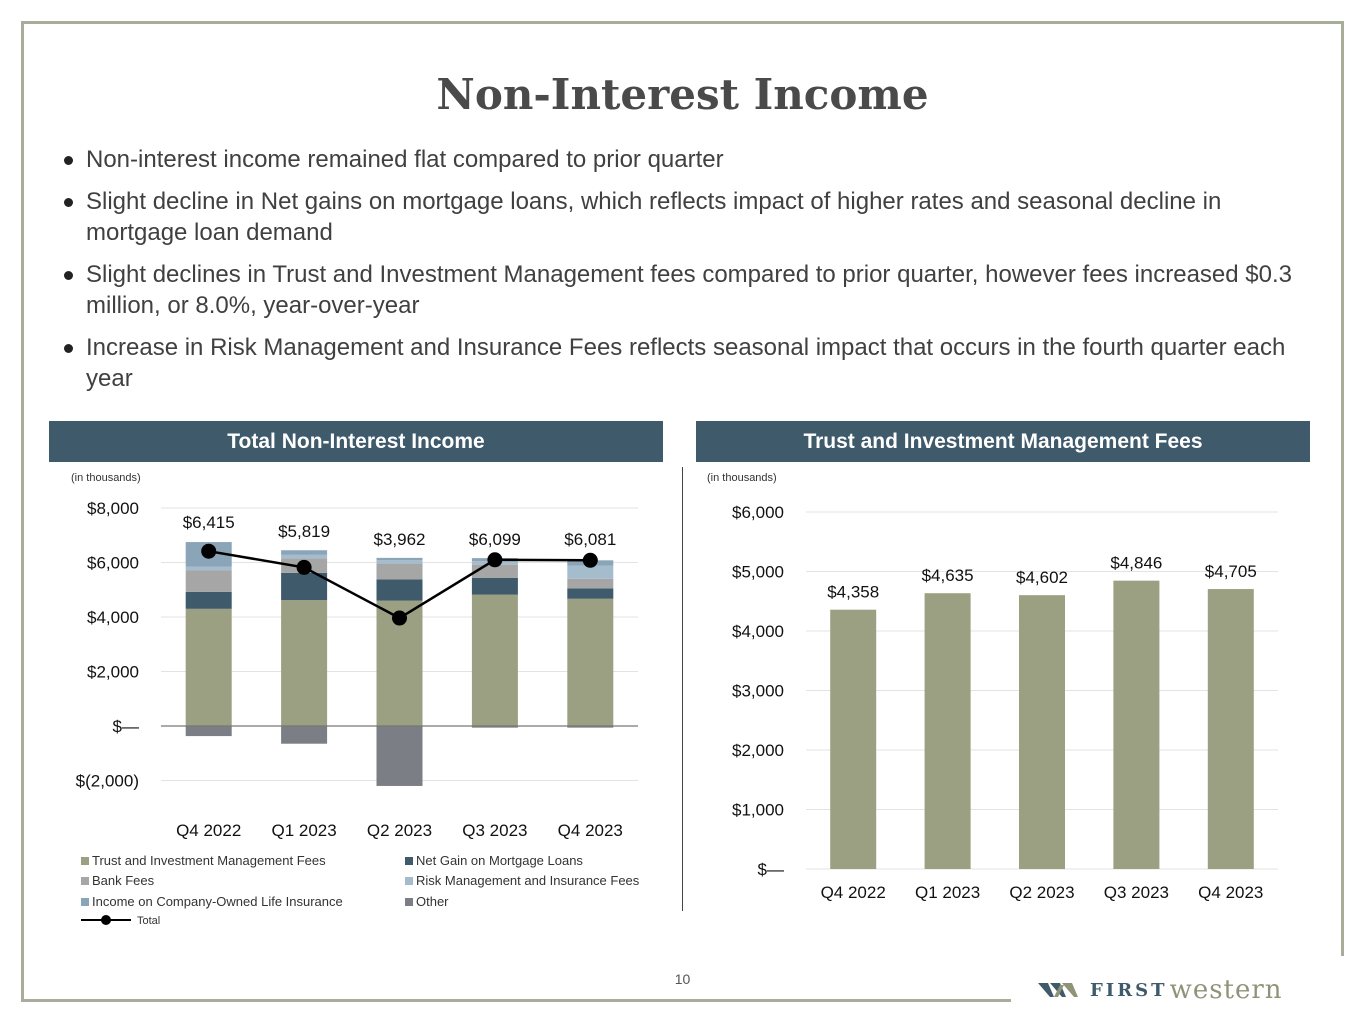 This screenshot has height=1024, width=1365. Describe the element at coordinates (495, 539) in the screenshot. I see `total-data-label: $6,099` at that location.